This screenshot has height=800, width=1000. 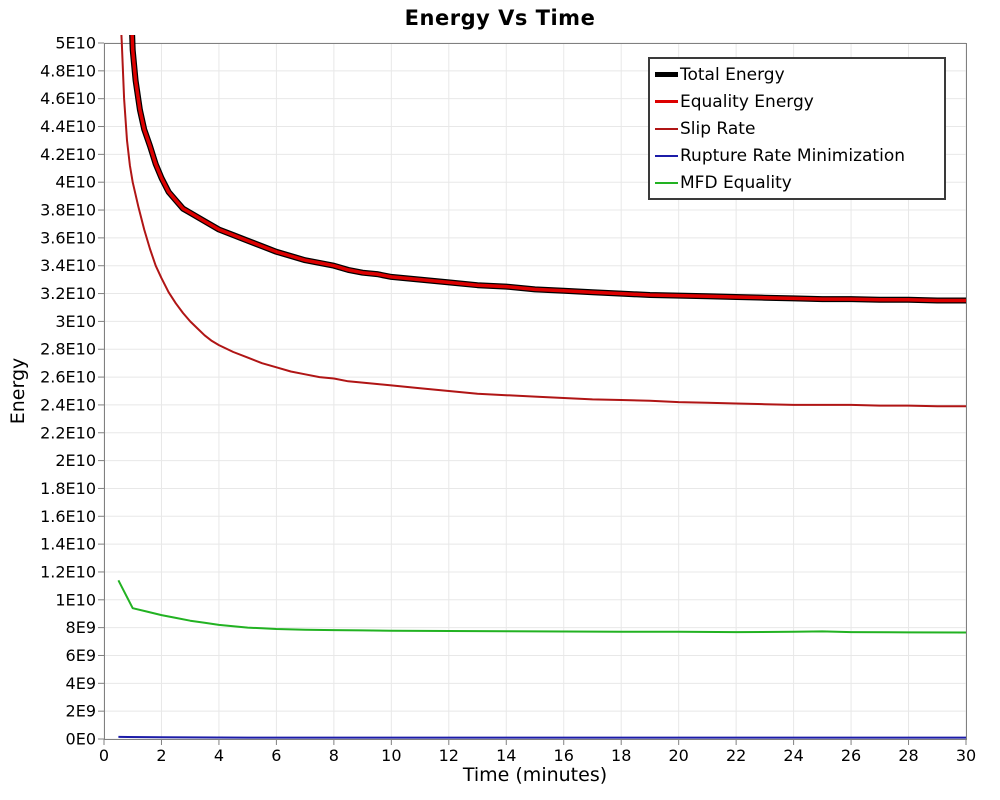 What do you see at coordinates (68, 488) in the screenshot?
I see `y-tick-label: 1.8E10` at bounding box center [68, 488].